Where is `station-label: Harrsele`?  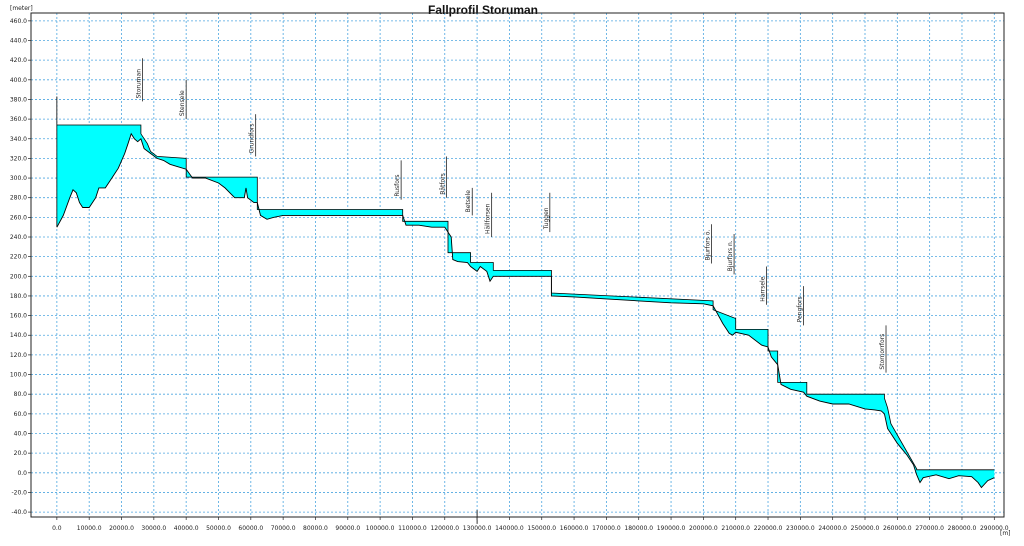
station-label: Harrsele is located at coordinates (762, 289).